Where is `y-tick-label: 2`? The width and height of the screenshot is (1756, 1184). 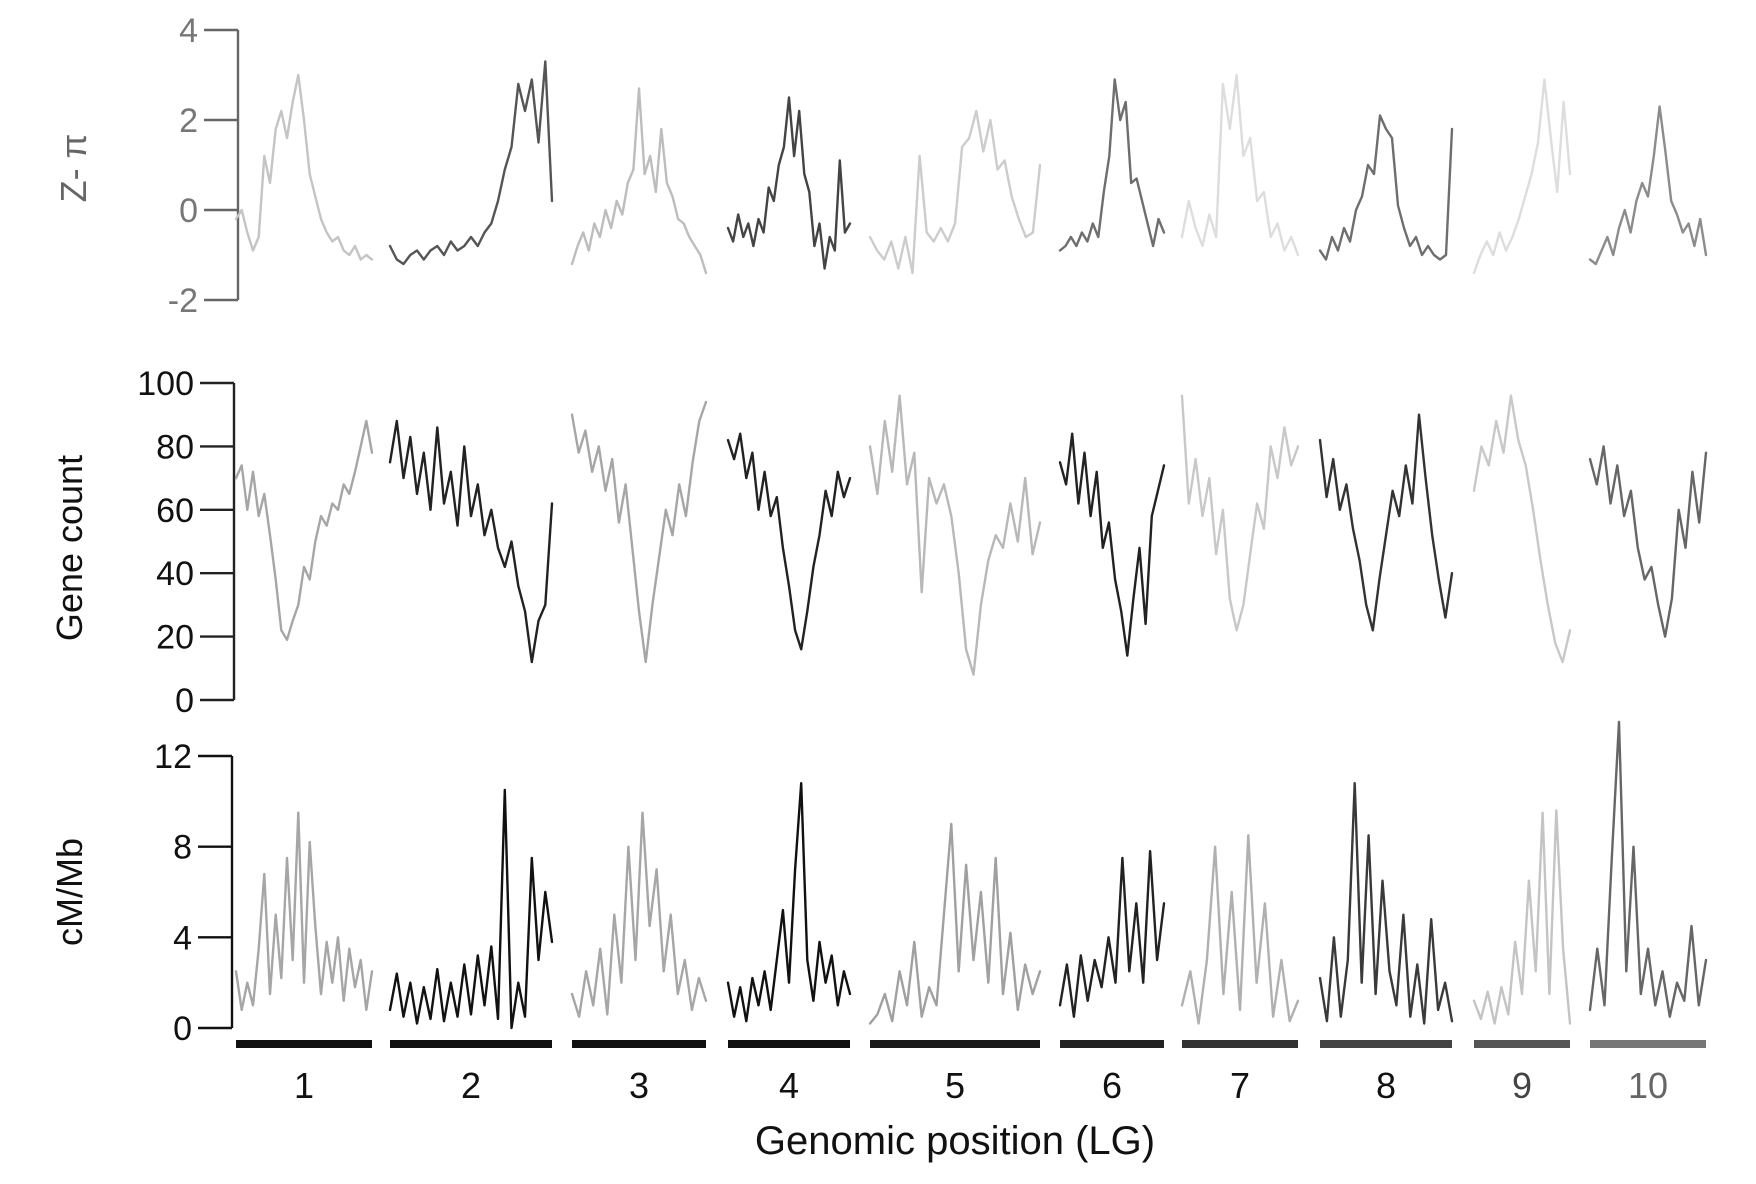
y-tick-label: 2 is located at coordinates (188, 121).